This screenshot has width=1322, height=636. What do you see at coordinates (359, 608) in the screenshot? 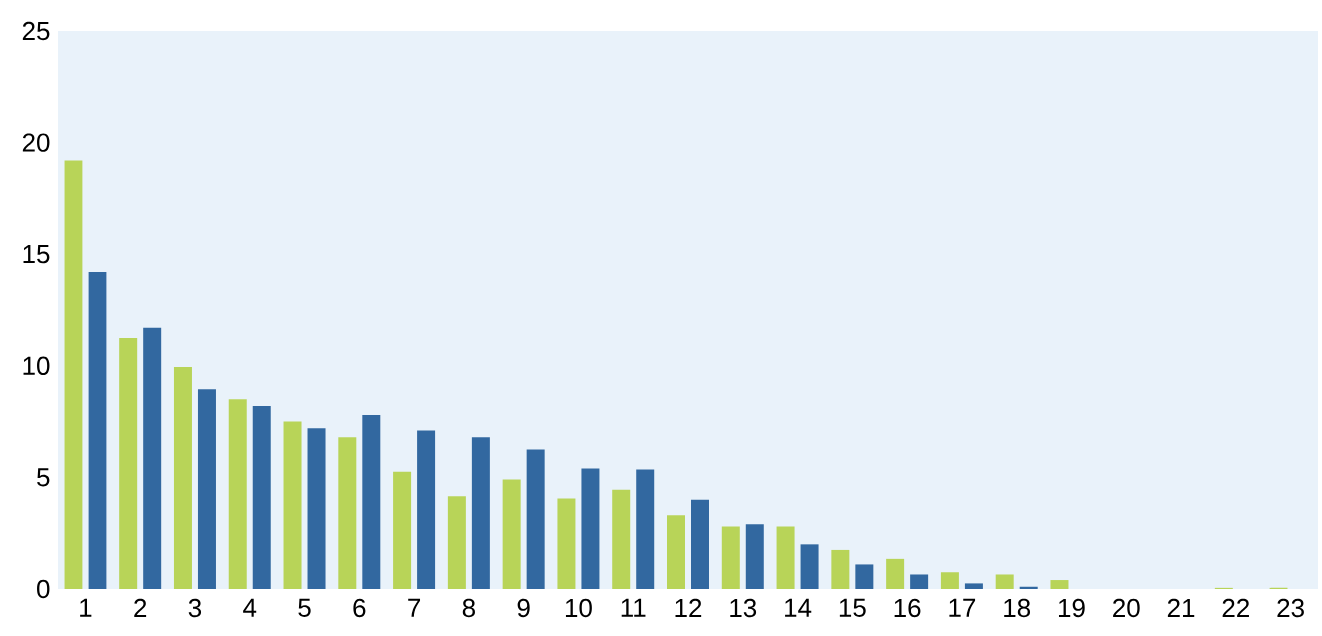
I see `x-tick-label: 6` at bounding box center [359, 608].